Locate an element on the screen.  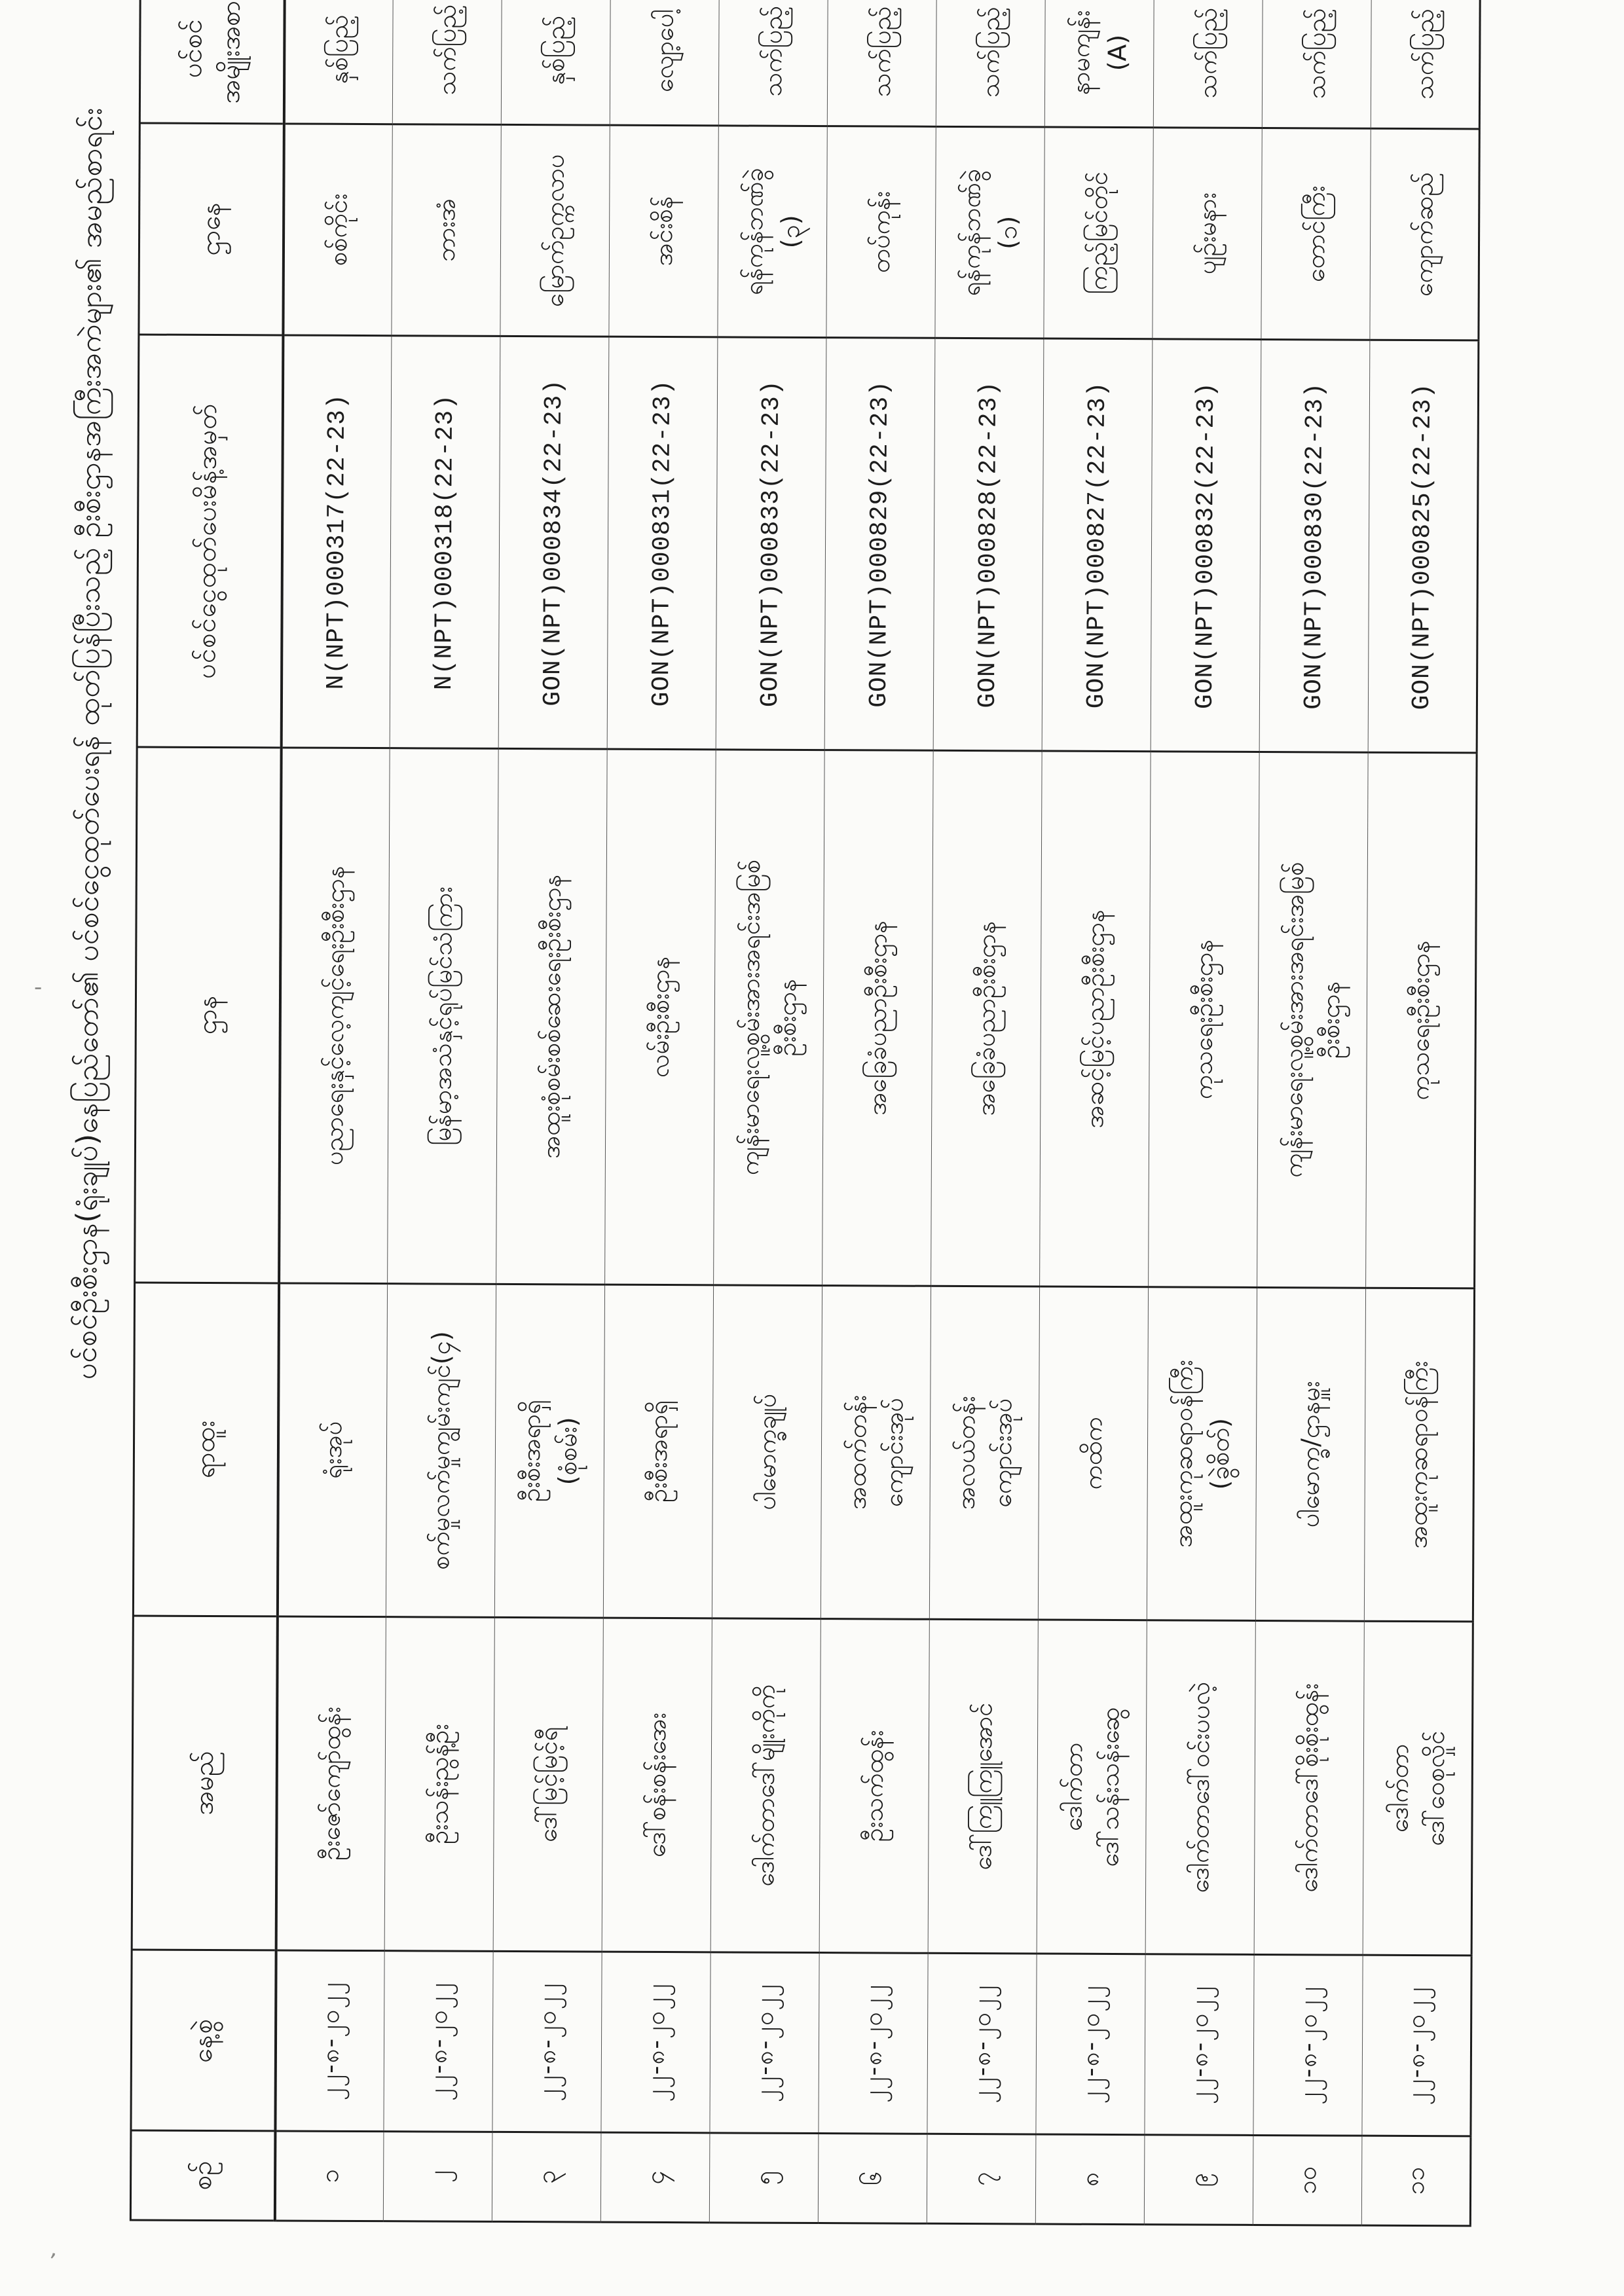
cell-serial: ၆ is located at coordinates (872, 2178).